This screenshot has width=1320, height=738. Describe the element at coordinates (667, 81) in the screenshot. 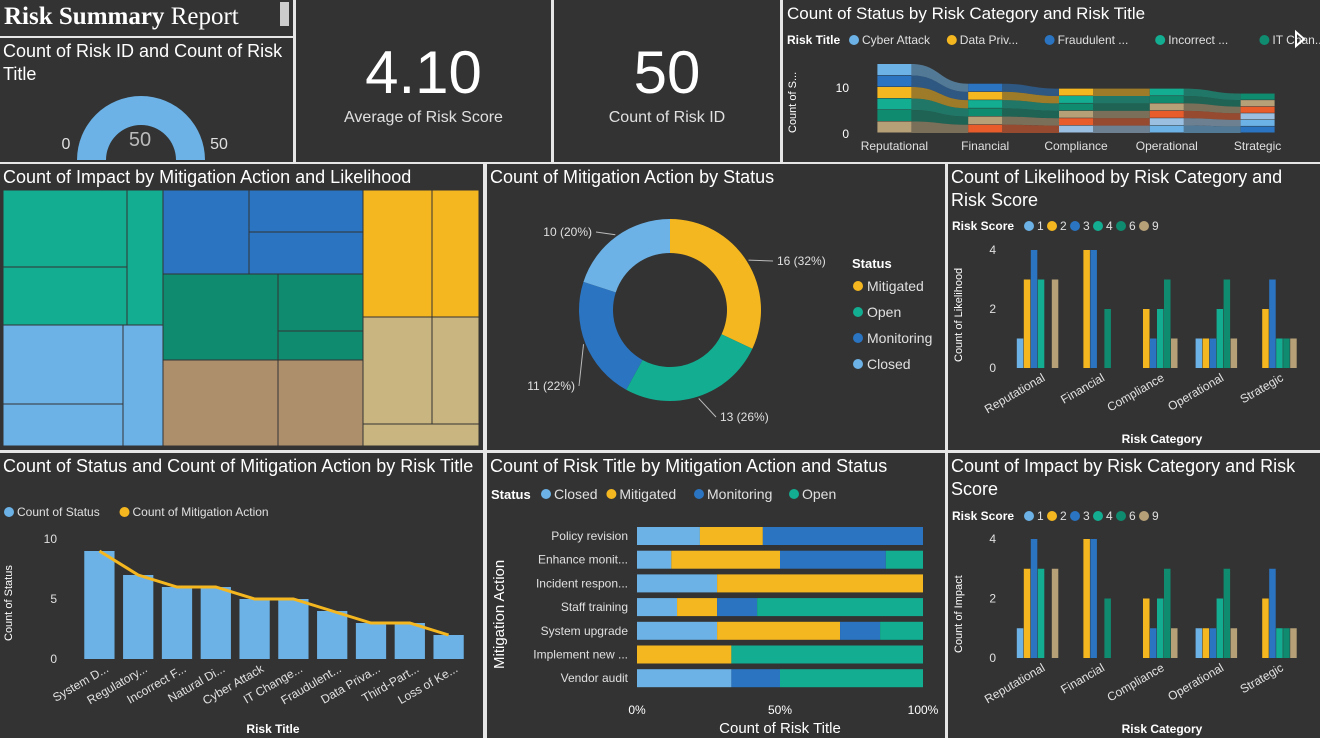

I see `kpi-count-card: 50 Count of Risk ID` at that location.